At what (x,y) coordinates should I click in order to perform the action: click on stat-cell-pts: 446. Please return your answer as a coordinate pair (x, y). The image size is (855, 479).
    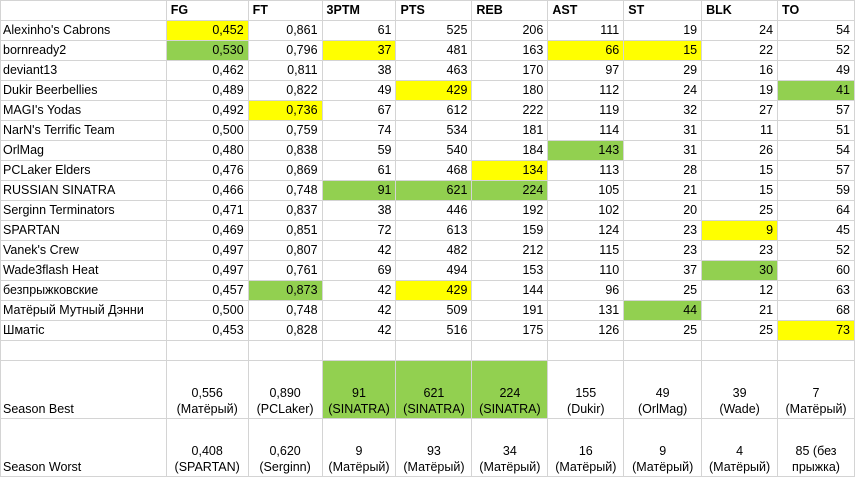
    Looking at the image, I should click on (434, 210).